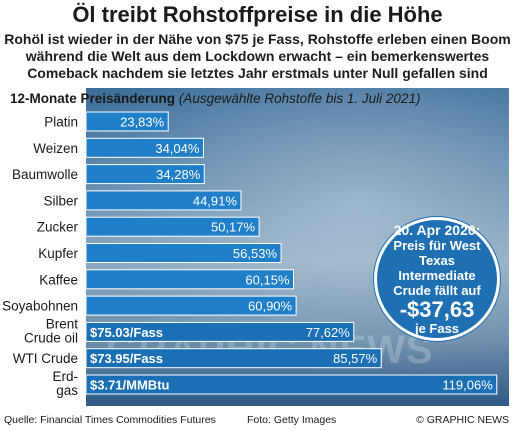 This screenshot has height=431, width=515. What do you see at coordinates (267, 279) in the screenshot?
I see `value-label: 60,15%` at bounding box center [267, 279].